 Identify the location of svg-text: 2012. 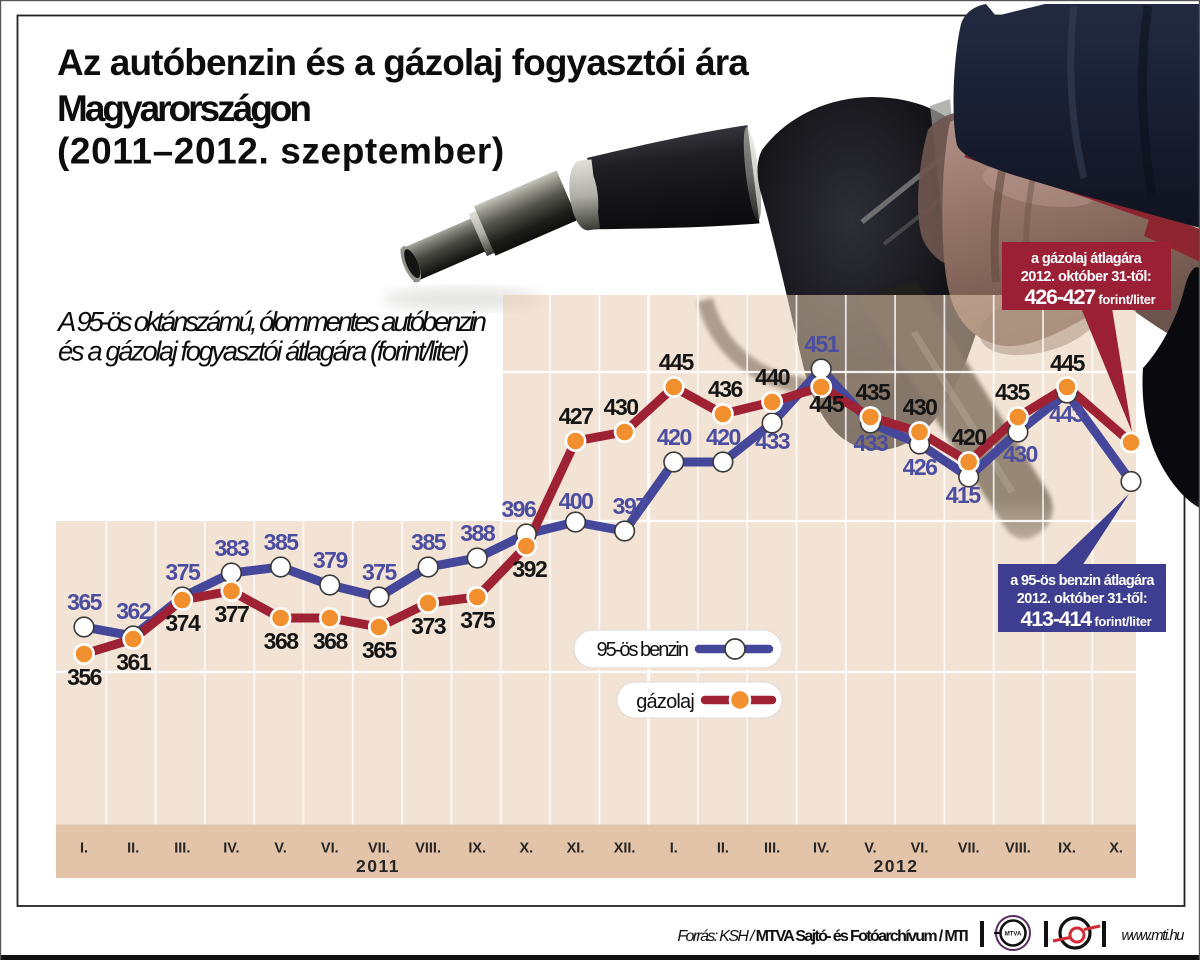
(896, 866).